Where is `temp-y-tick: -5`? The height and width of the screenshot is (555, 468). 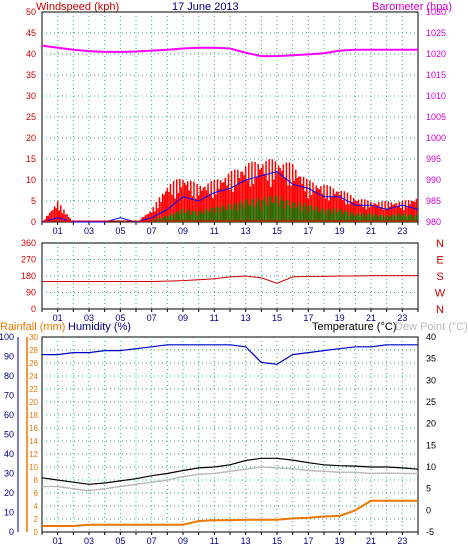
temp-y-tick: -5 is located at coordinates (430, 532).